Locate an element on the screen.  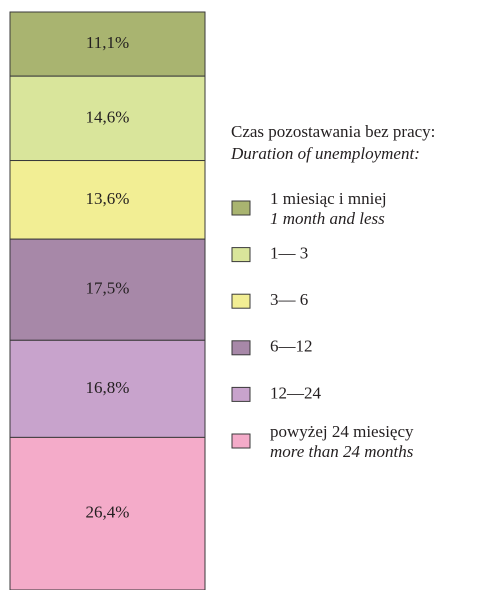
legend-label: 6—12 is located at coordinates (291, 346).